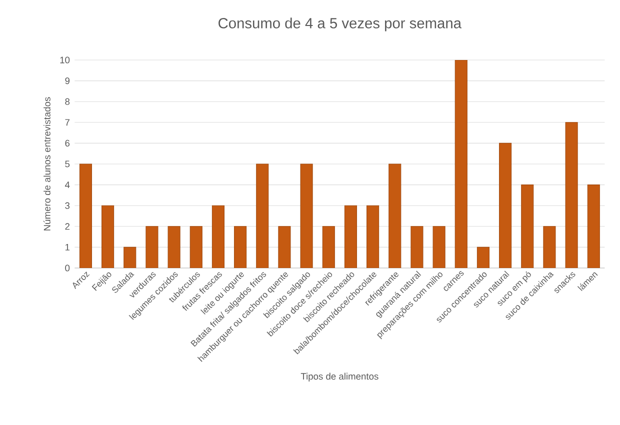  I want to click on y-tick-label: 8, so click(67, 101).